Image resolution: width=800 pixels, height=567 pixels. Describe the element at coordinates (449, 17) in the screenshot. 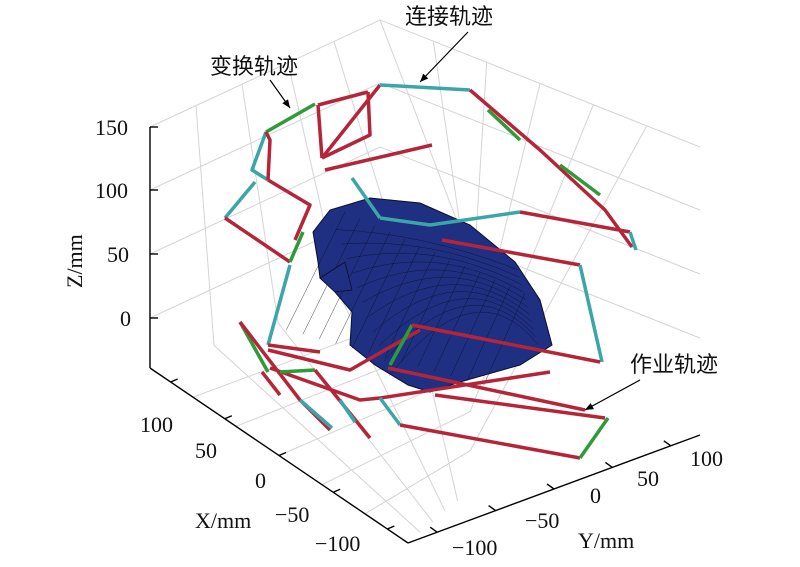

I see `annotation-connection-path: 连接轨迹` at that location.